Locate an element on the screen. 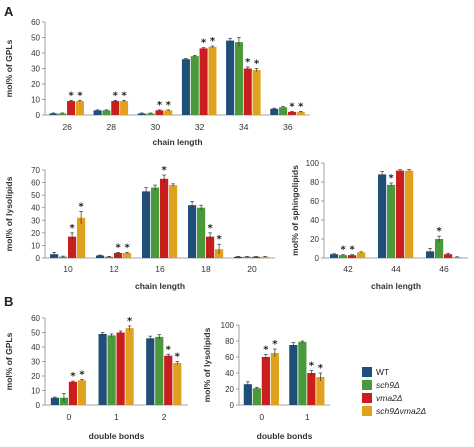 Image resolution: width=474 pixels, height=447 pixels. bar-12-sch9 is located at coordinates (109, 257).